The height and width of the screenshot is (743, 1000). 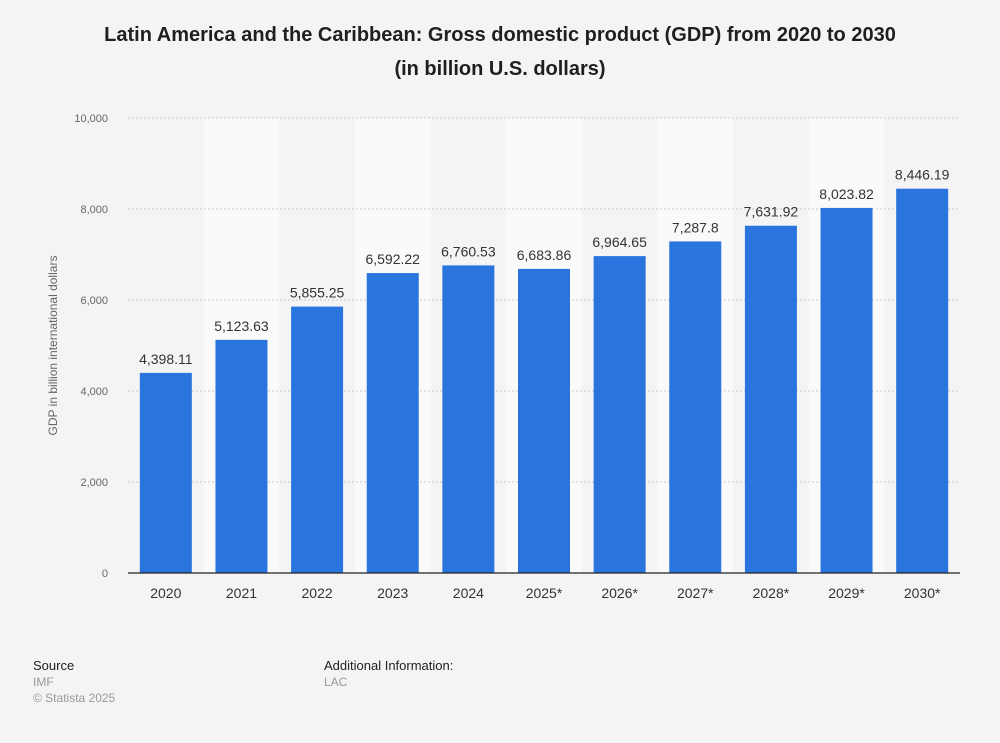 What do you see at coordinates (392, 259) in the screenshot?
I see `data-label: 6,592.22` at bounding box center [392, 259].